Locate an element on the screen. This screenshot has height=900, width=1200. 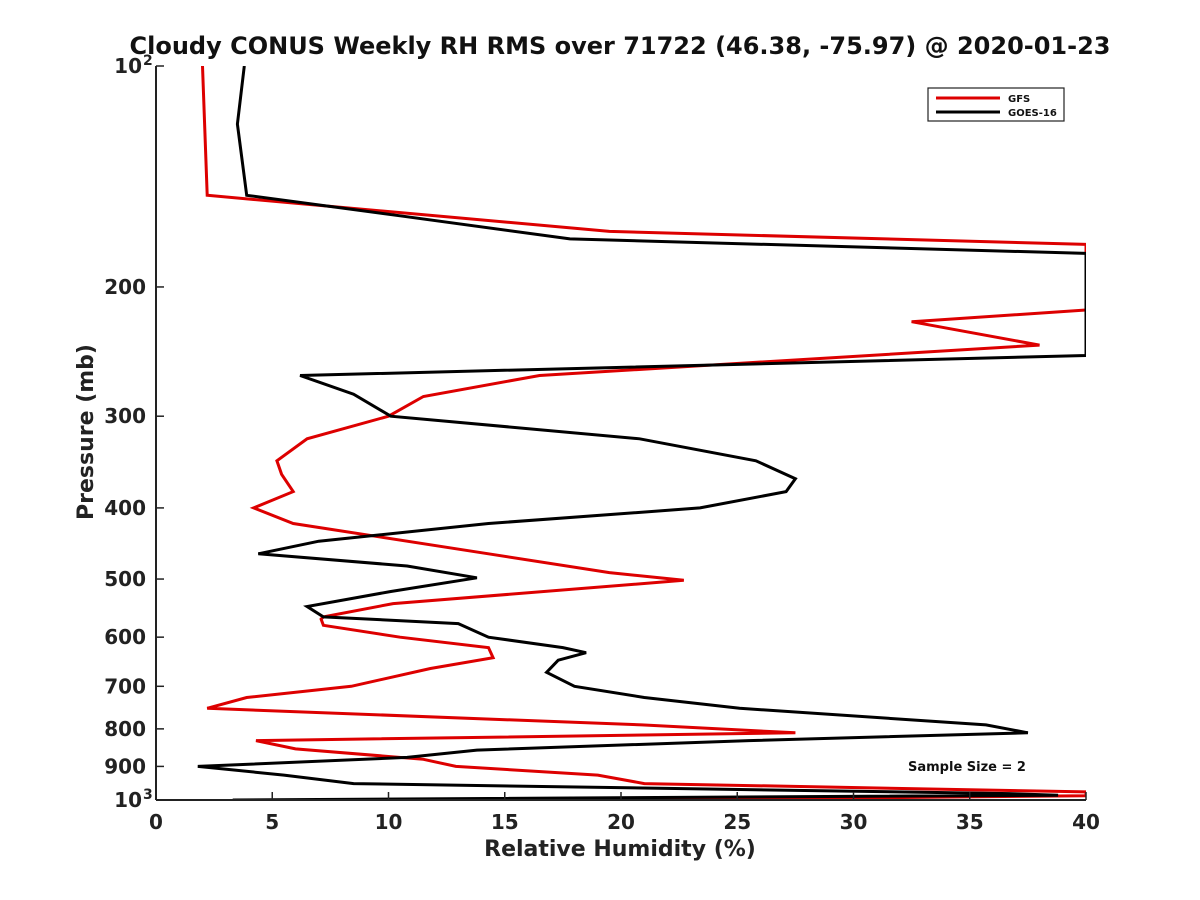
y-tick-label: 600 is located at coordinates (125, 637).